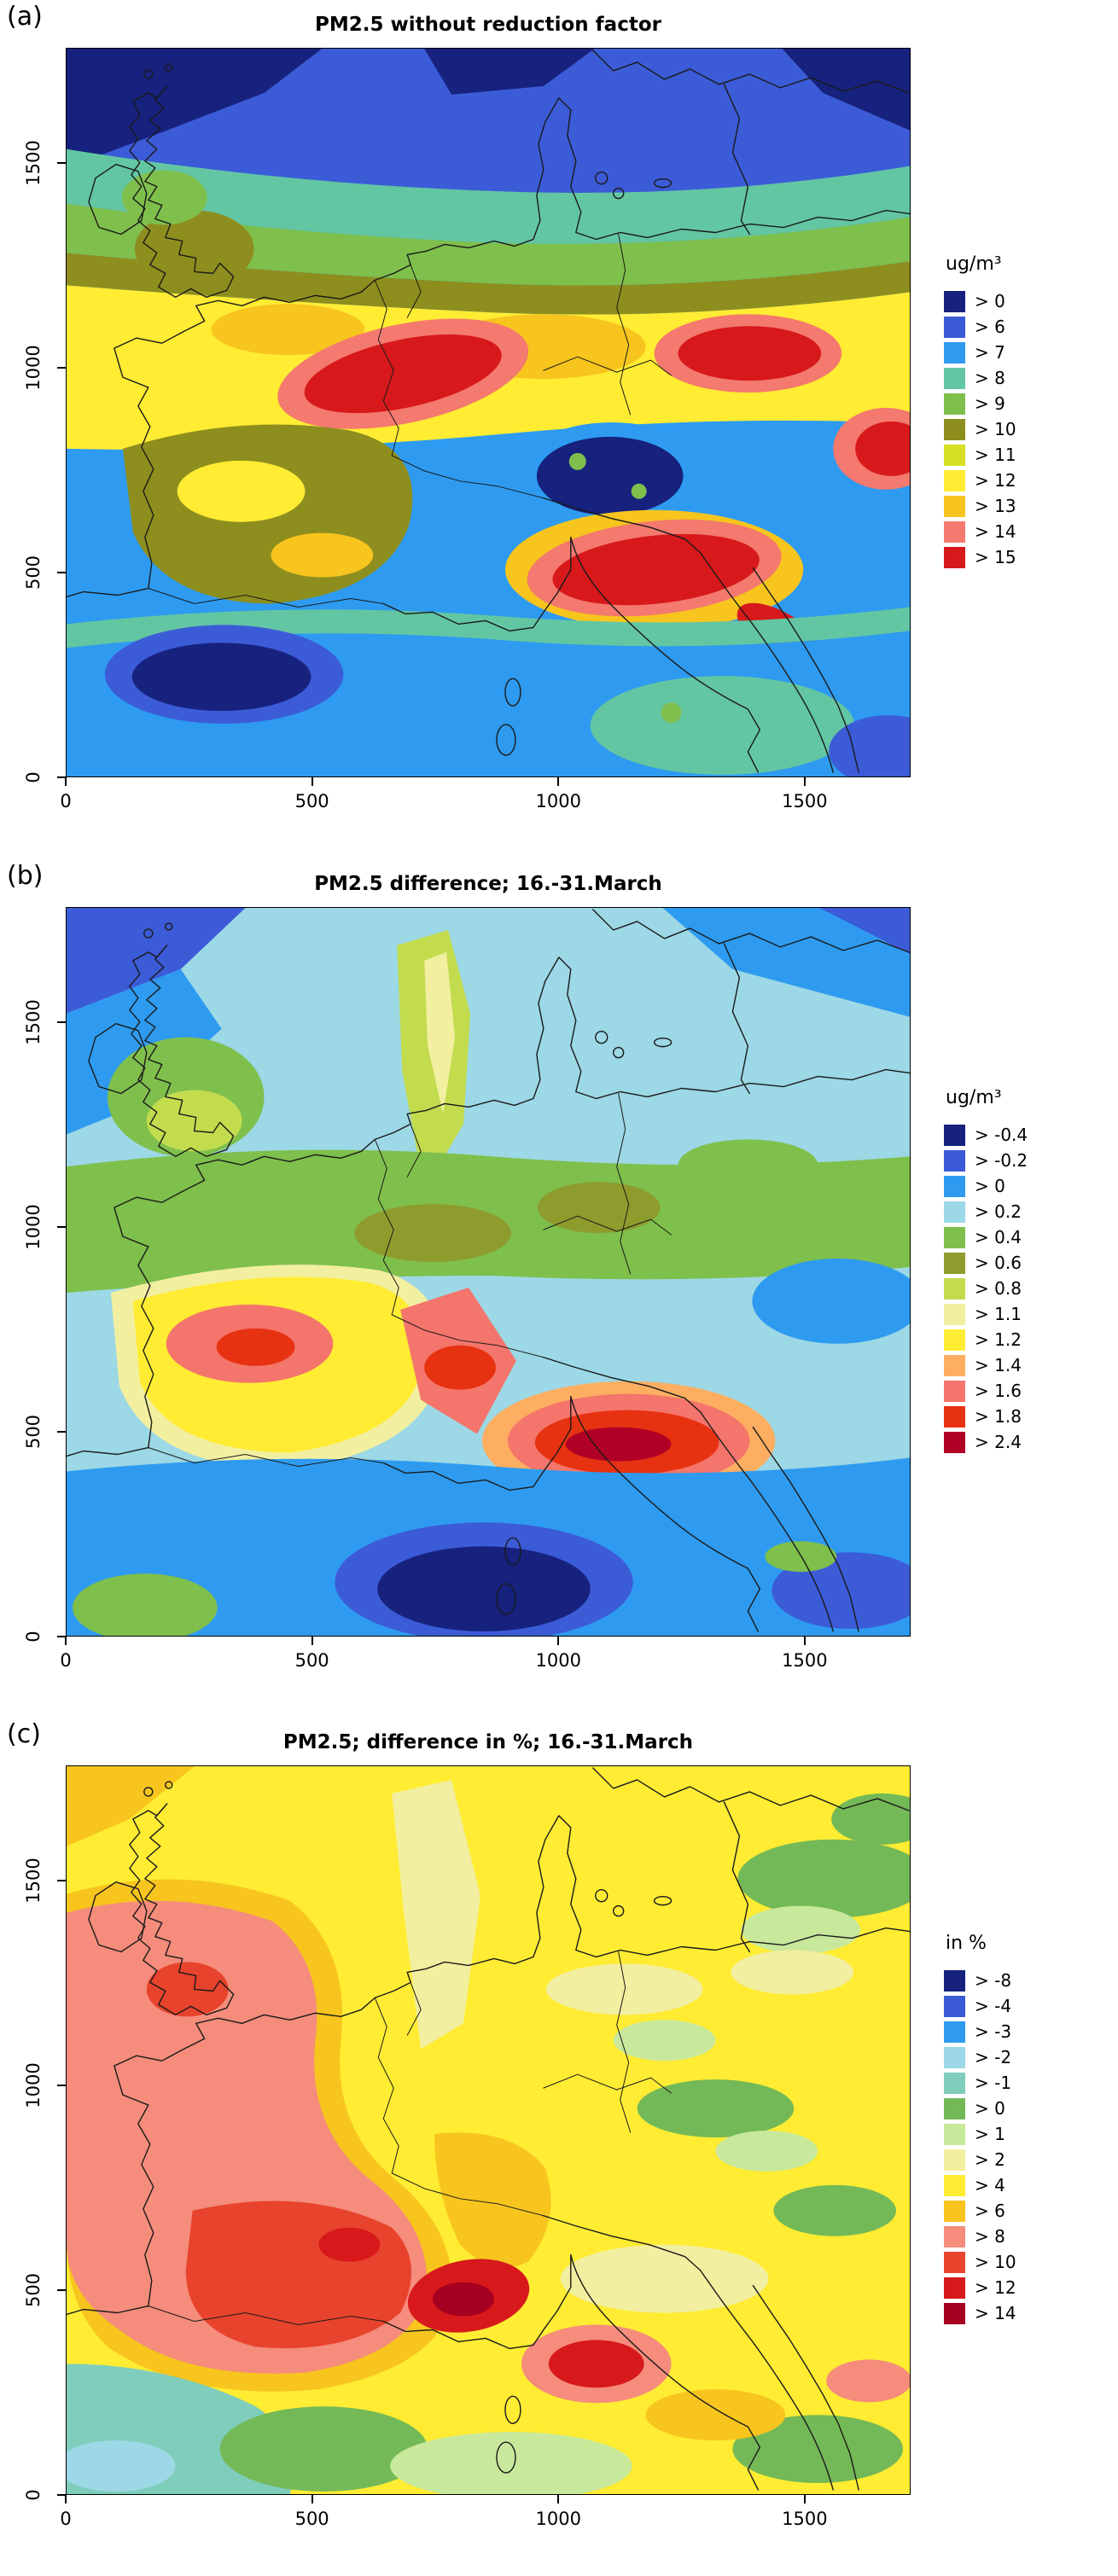 Image resolution: width=1118 pixels, height=2576 pixels. I want to click on legend-row: > -2, so click(980, 2057).